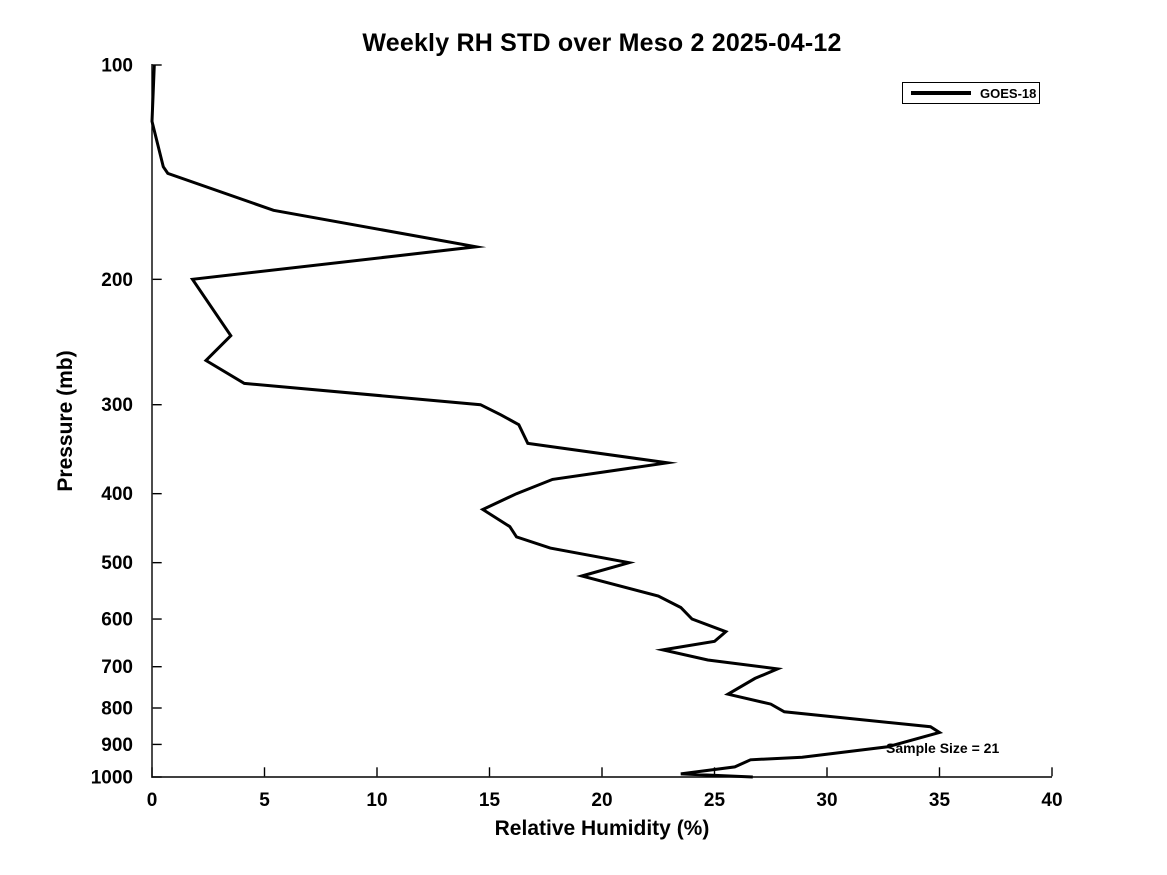  I want to click on y-tick-label: 1000, so click(112, 778).